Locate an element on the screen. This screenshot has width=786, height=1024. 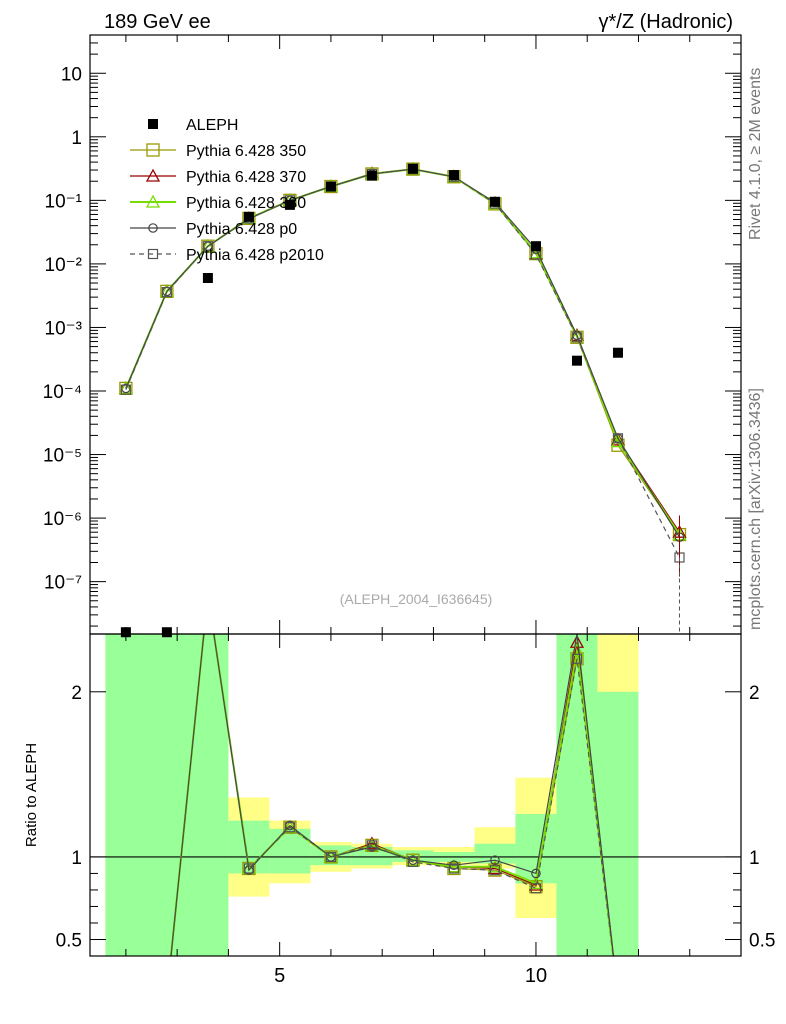
legend-label-0: Pythia 6.428 350 is located at coordinates (246, 151).